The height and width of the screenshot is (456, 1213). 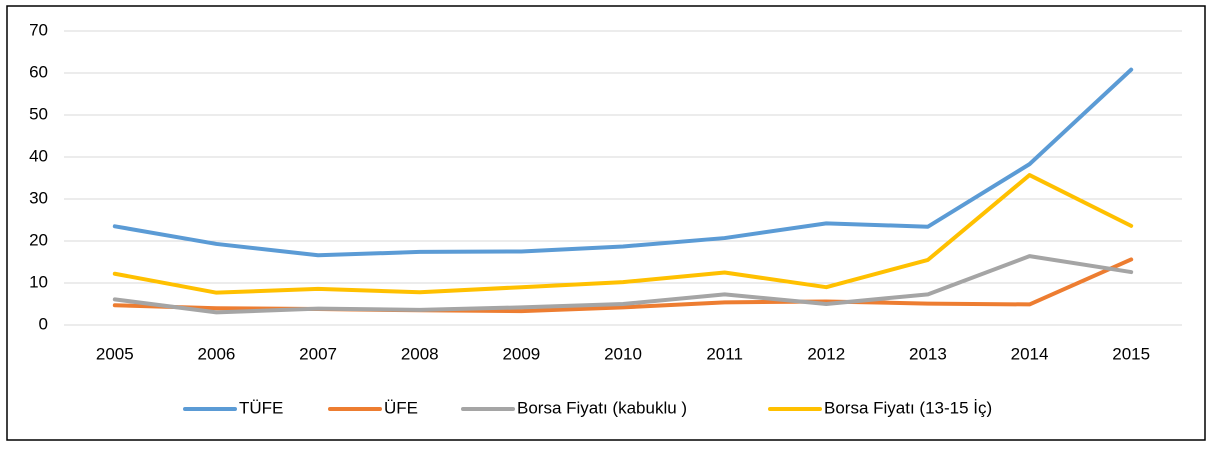 I want to click on legend-label: Borsa Fiyatı (kabuklu ), so click(x=602, y=407).